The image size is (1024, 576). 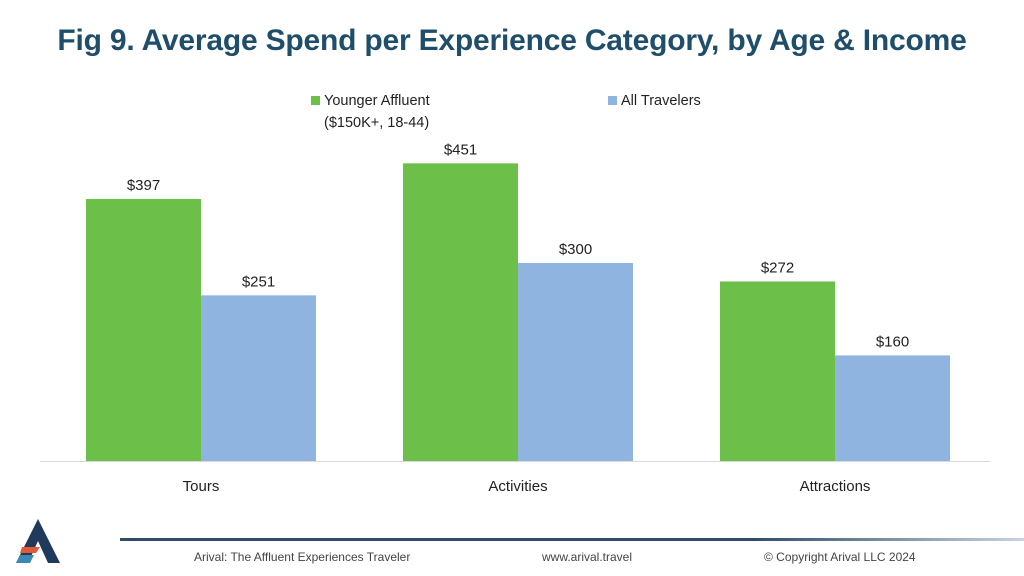 What do you see at coordinates (517, 486) in the screenshot?
I see `category-label-activities: Activities` at bounding box center [517, 486].